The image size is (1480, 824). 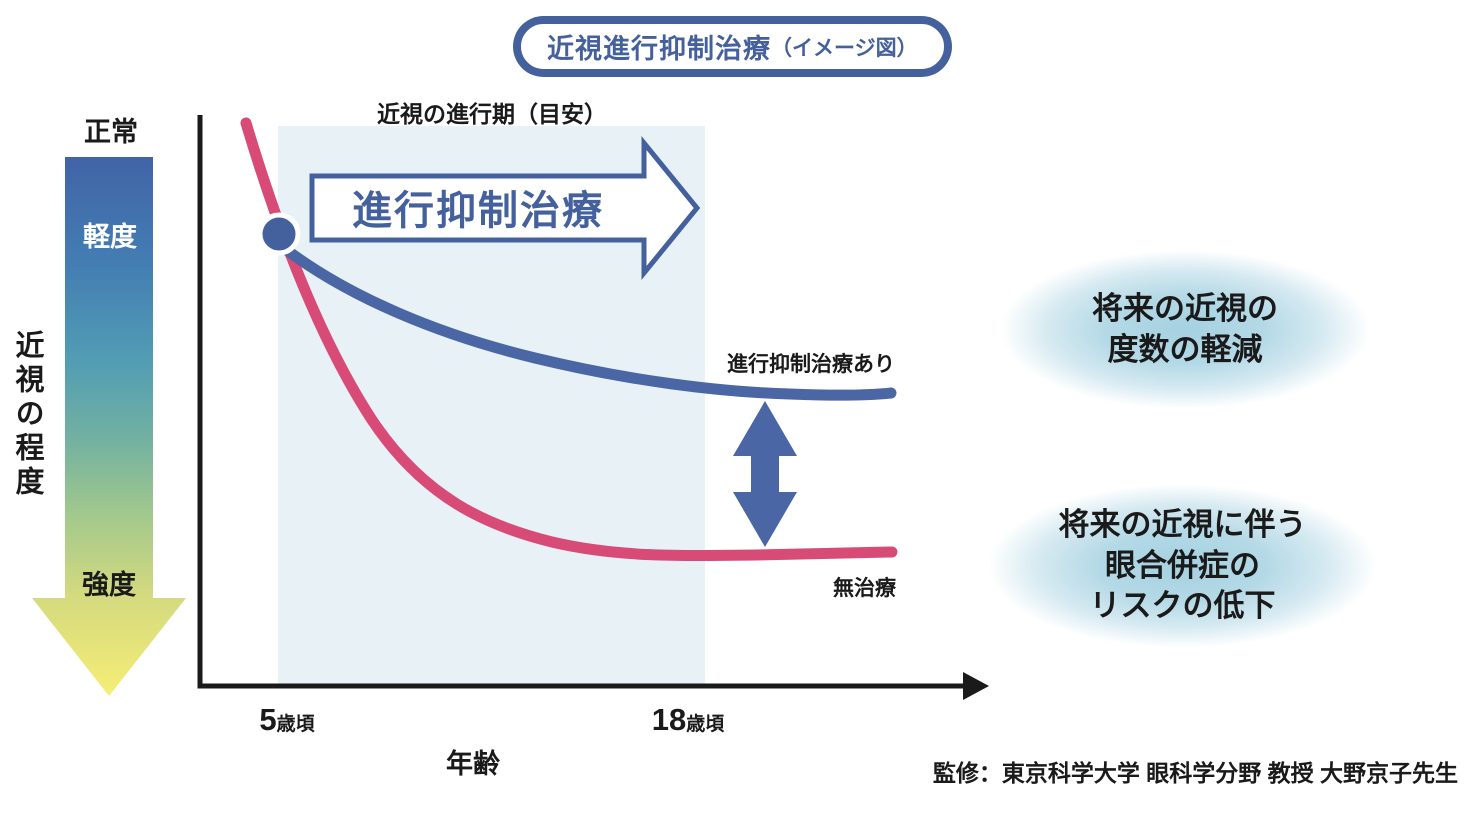 I want to click on severity-gradient-arrow-icon, so click(x=109, y=426).